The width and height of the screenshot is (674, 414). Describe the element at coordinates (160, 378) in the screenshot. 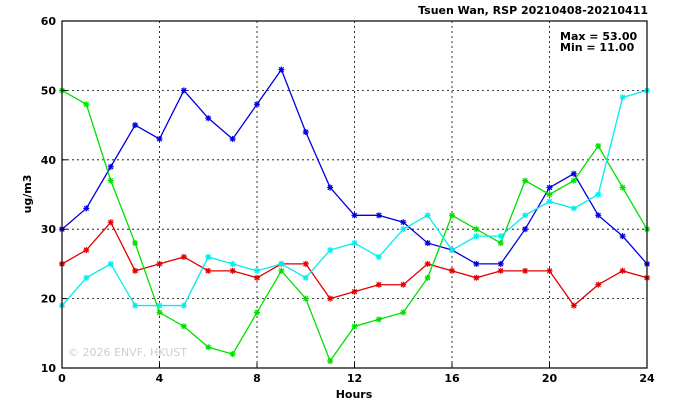

I see `x-tick-label: 4` at that location.